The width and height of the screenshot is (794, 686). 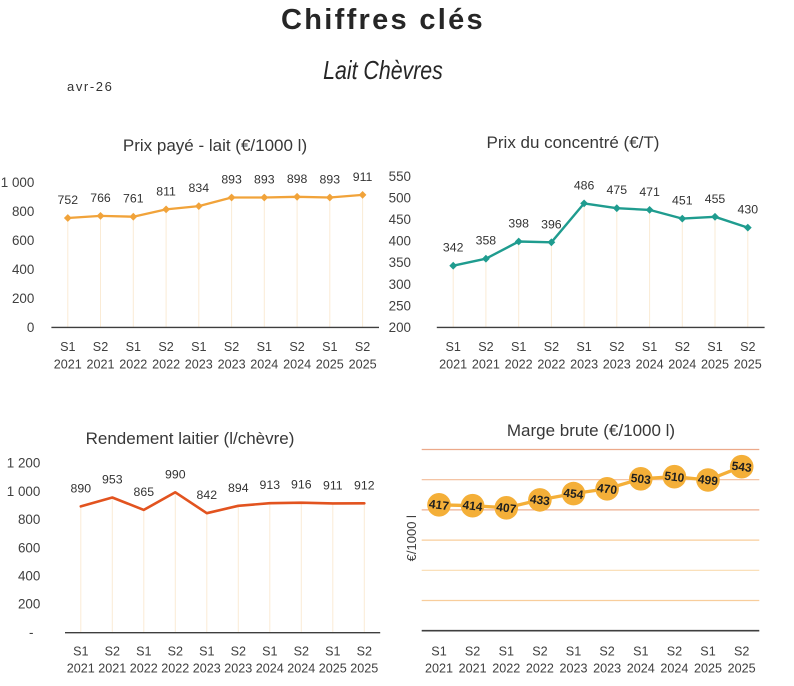 I want to click on svg-text: Prix payé - lait (€/1000 l), so click(x=215, y=145).